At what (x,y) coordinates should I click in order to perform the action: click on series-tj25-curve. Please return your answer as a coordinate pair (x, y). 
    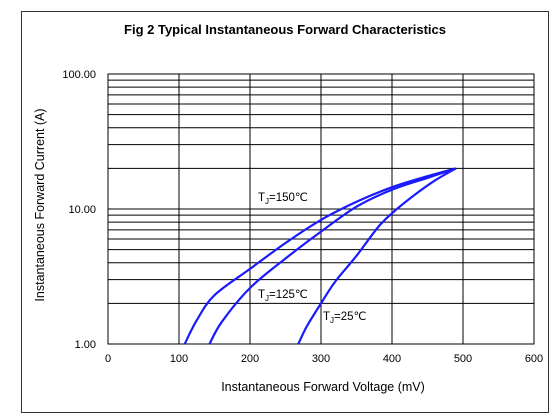
    Looking at the image, I should click on (377, 256).